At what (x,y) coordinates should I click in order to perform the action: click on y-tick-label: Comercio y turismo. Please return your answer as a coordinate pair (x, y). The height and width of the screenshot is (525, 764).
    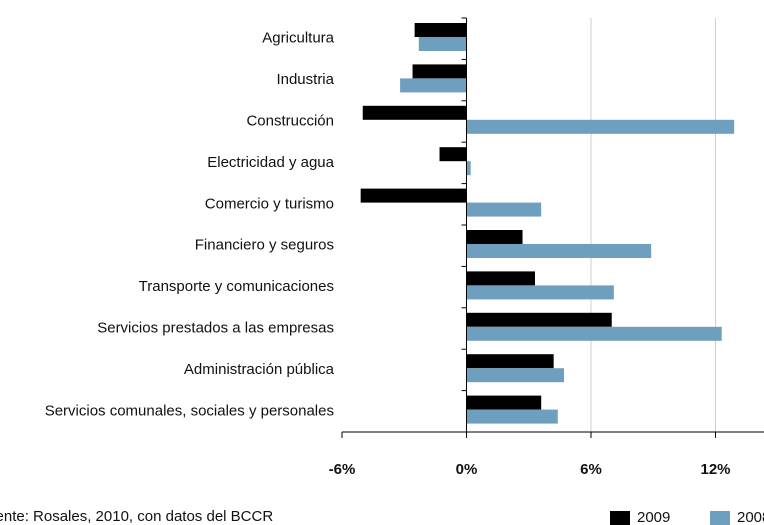
    Looking at the image, I should click on (269, 203).